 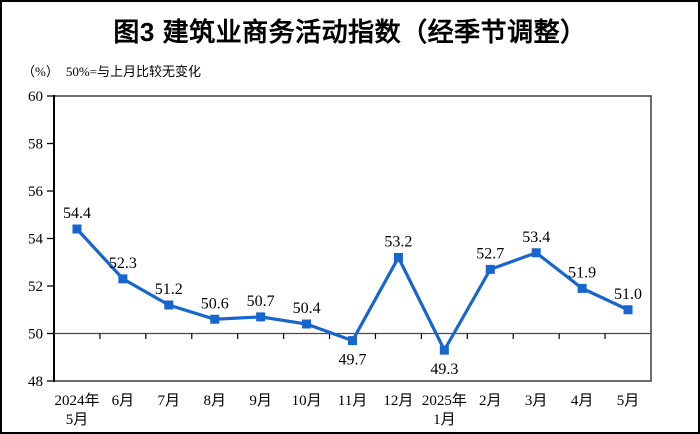 I want to click on x-category-label: 9月, so click(x=260, y=401).